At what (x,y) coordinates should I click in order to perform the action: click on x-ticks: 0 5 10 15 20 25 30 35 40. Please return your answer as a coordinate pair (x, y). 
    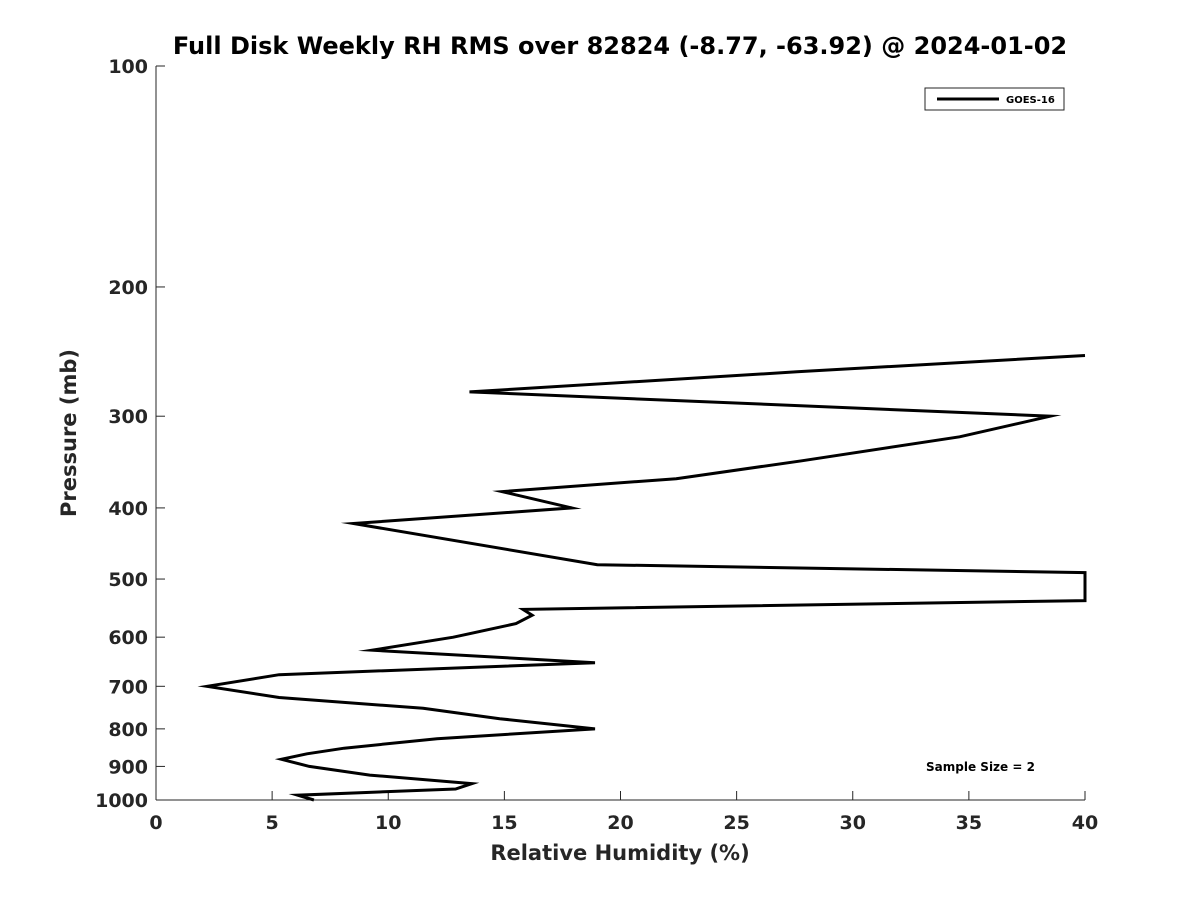
    Looking at the image, I should click on (623, 812).